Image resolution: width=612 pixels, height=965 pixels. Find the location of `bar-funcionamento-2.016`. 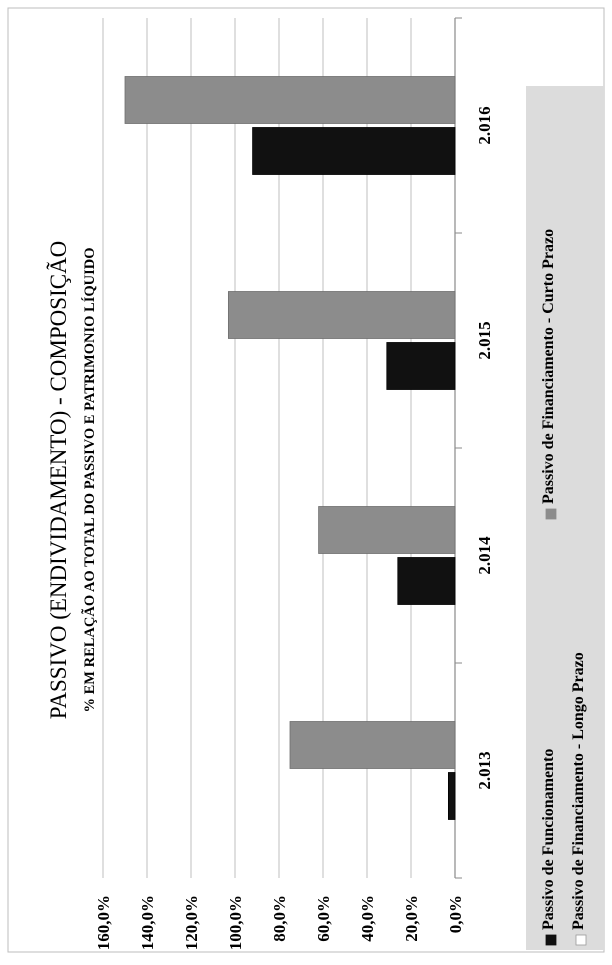

bar-funcionamento-2.016 is located at coordinates (354, 151).